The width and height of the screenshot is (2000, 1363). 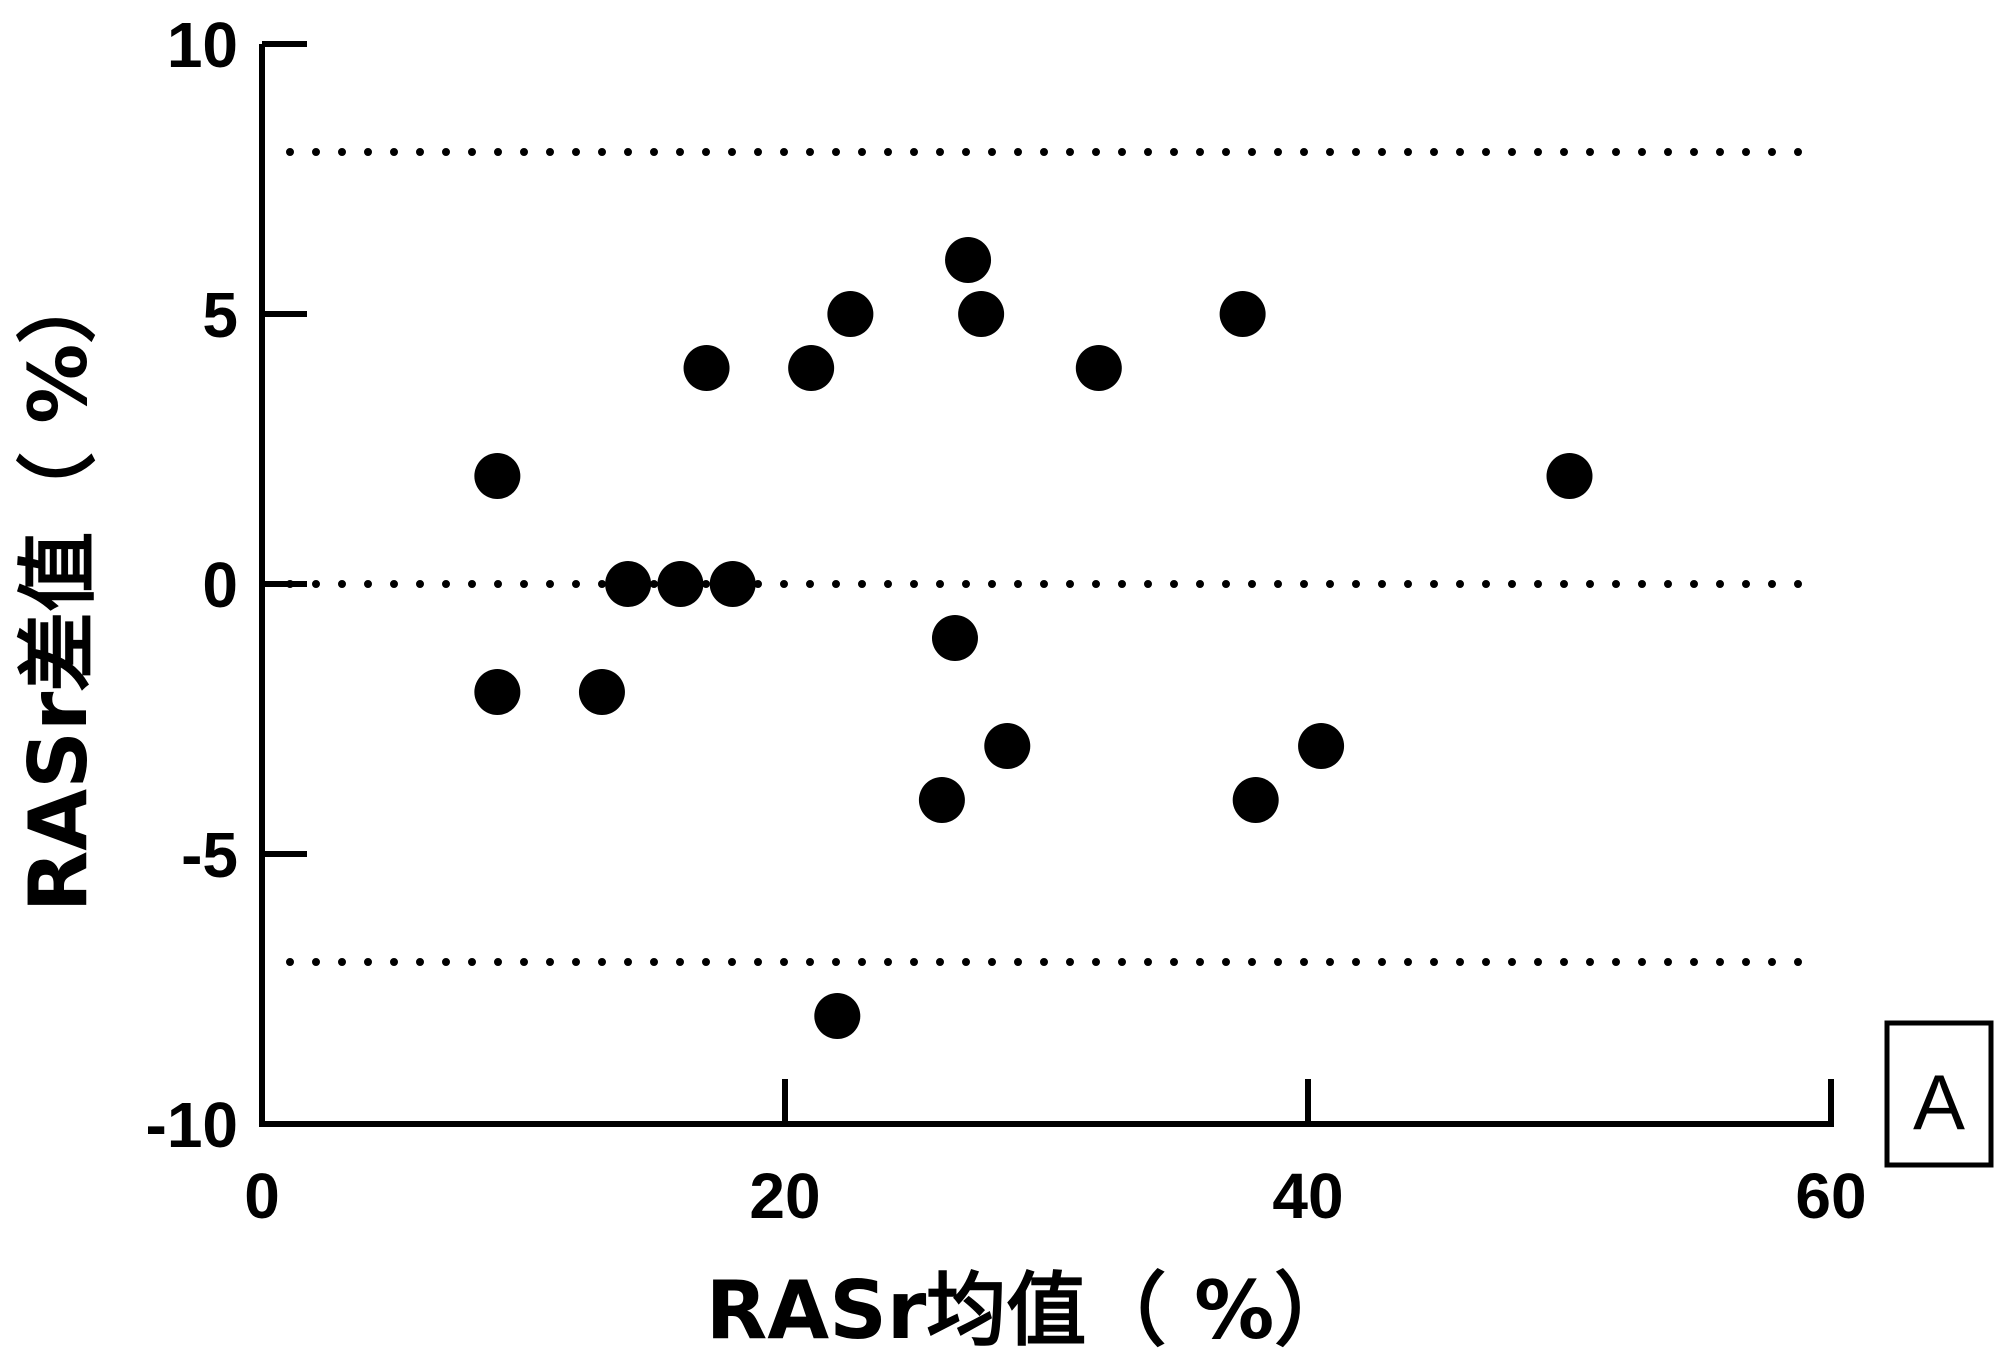 I want to click on y-tick-label: -5, so click(x=209, y=855).